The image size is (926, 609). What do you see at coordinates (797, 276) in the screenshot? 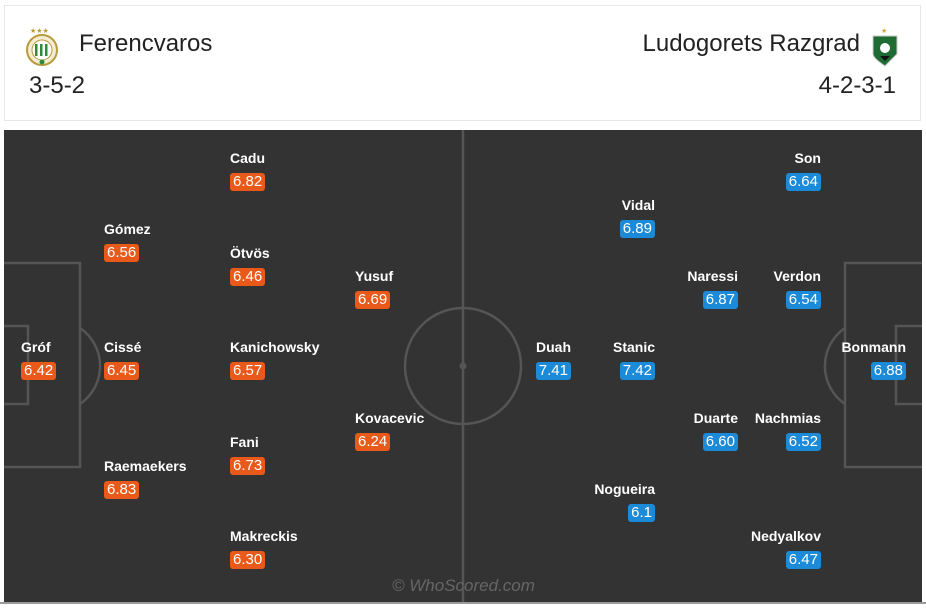
I see `player-name: Verdon` at bounding box center [797, 276].